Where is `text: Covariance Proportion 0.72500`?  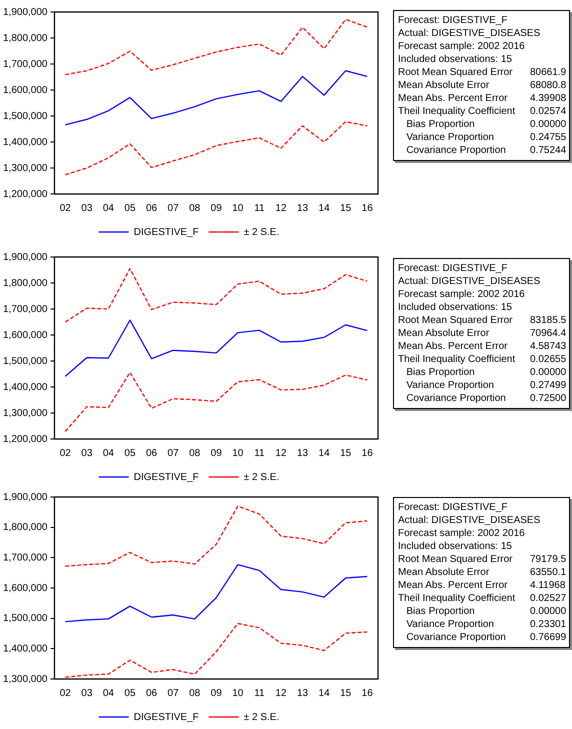 text: Covariance Proportion 0.72500 is located at coordinates (486, 398).